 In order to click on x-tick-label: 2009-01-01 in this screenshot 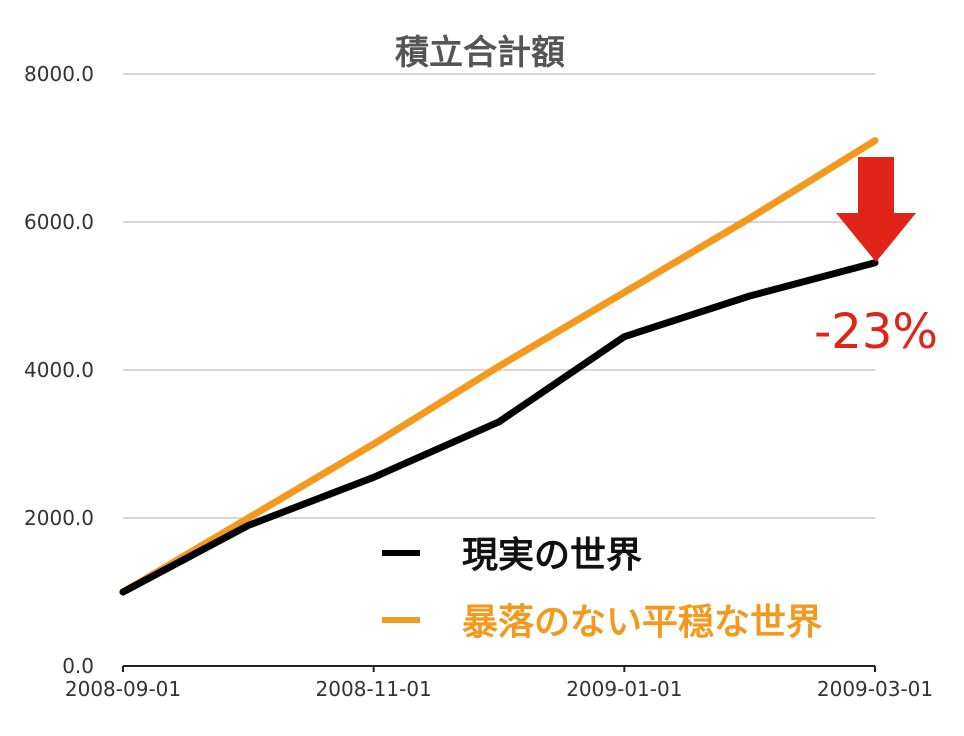, I will do `click(624, 689)`.